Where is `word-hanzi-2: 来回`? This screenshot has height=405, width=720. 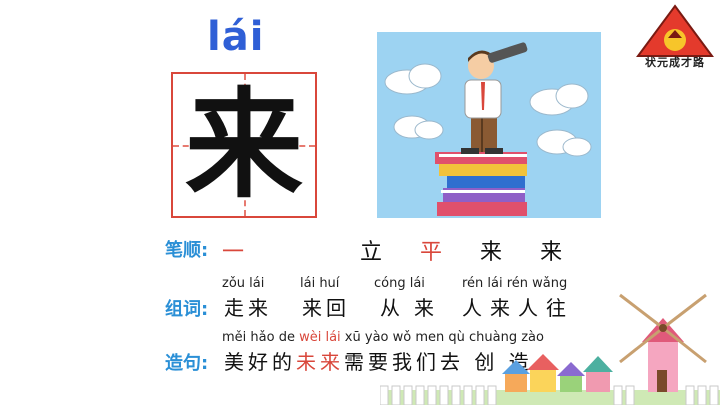
word-hanzi-2: 来回 is located at coordinates (326, 306).